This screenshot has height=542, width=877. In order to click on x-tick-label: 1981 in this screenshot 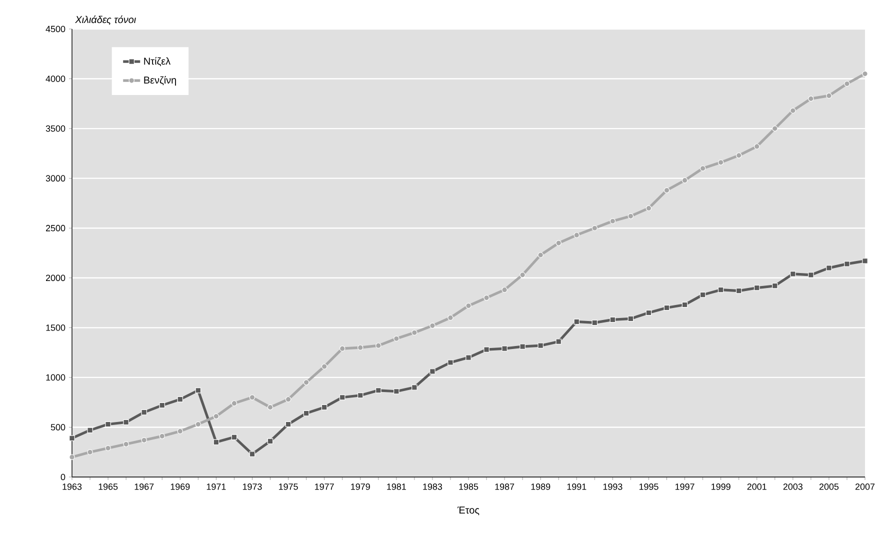, I will do `click(396, 487)`.